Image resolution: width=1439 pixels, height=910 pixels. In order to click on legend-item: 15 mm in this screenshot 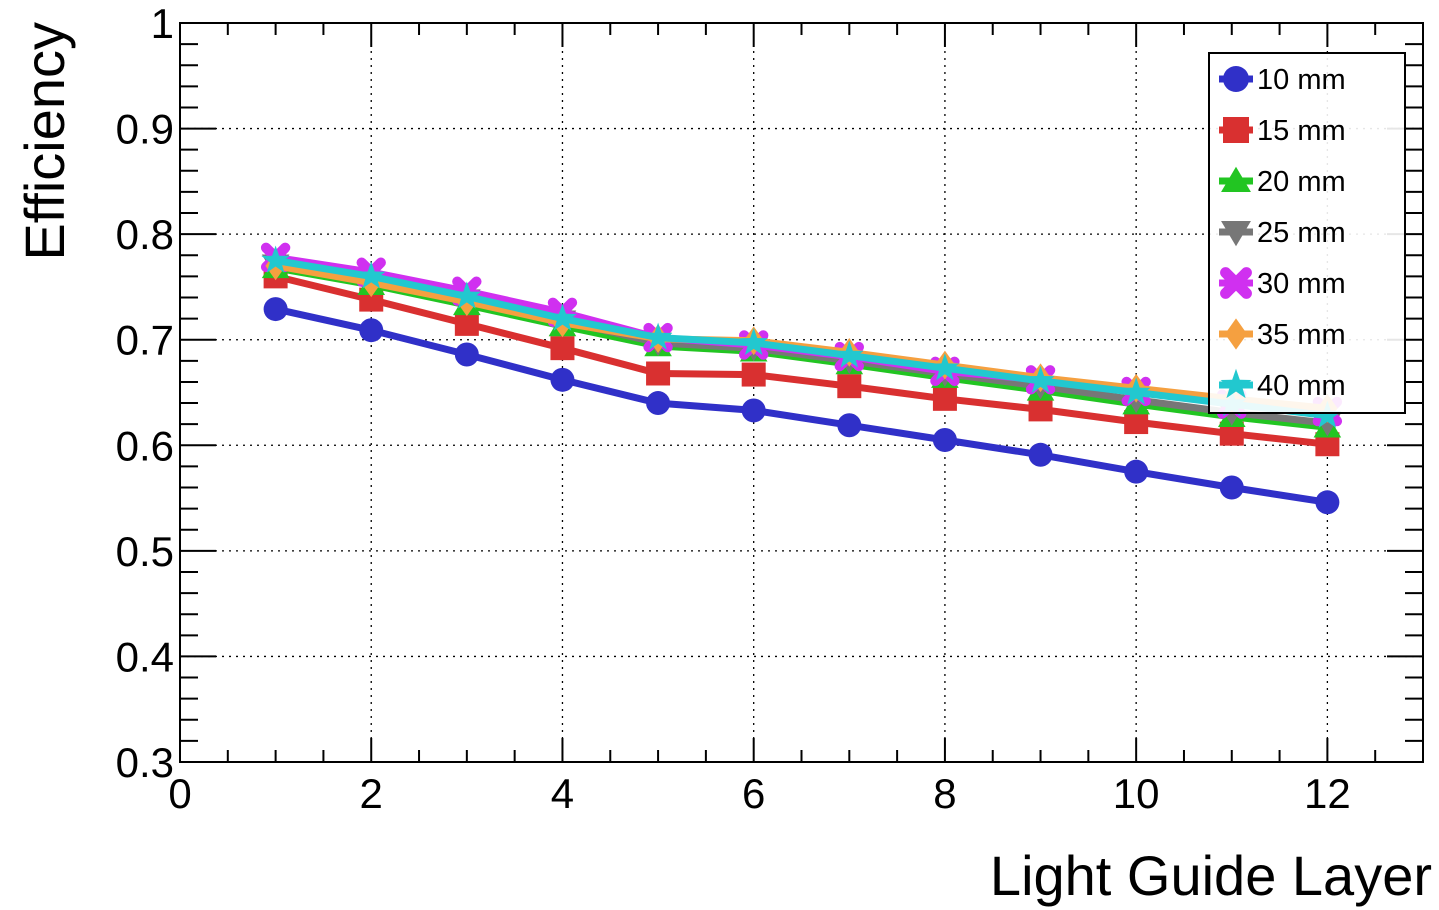, I will do `click(1282, 131)`.